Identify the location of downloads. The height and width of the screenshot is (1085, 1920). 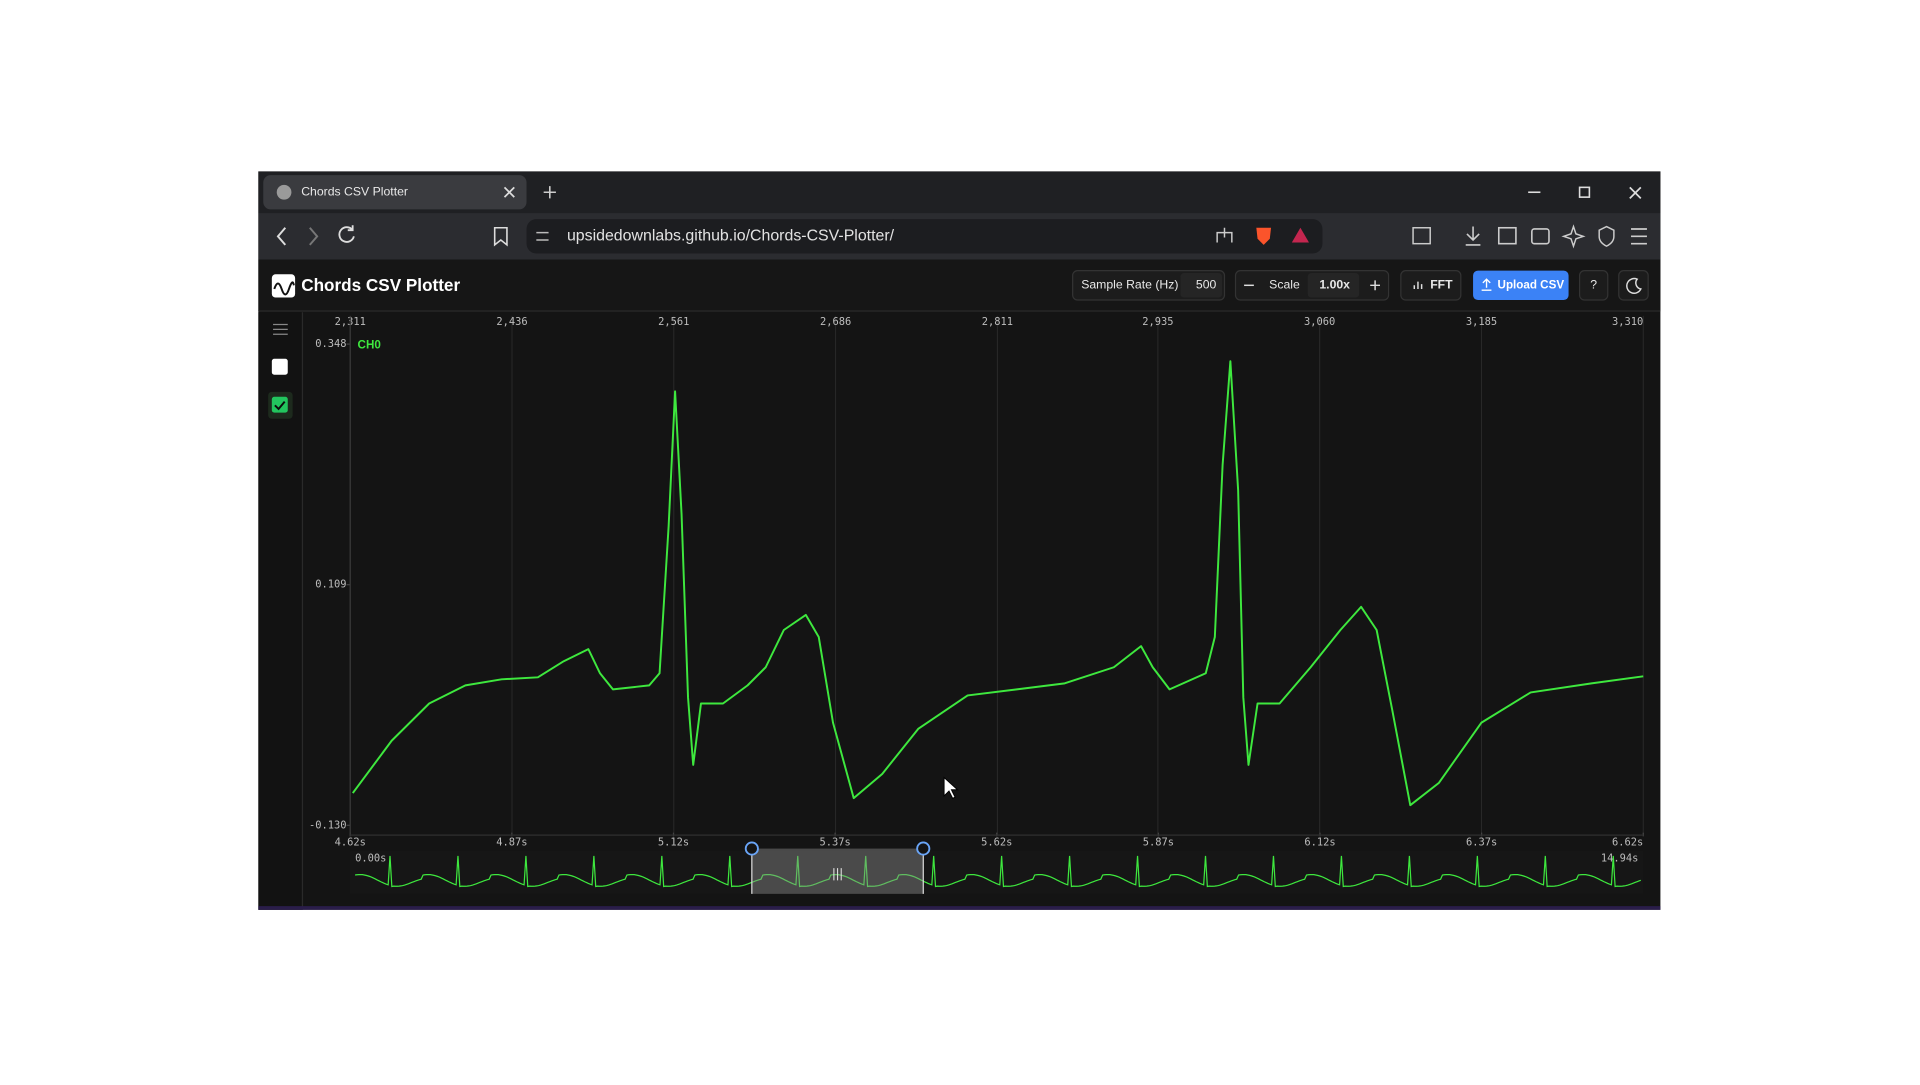
(1473, 236).